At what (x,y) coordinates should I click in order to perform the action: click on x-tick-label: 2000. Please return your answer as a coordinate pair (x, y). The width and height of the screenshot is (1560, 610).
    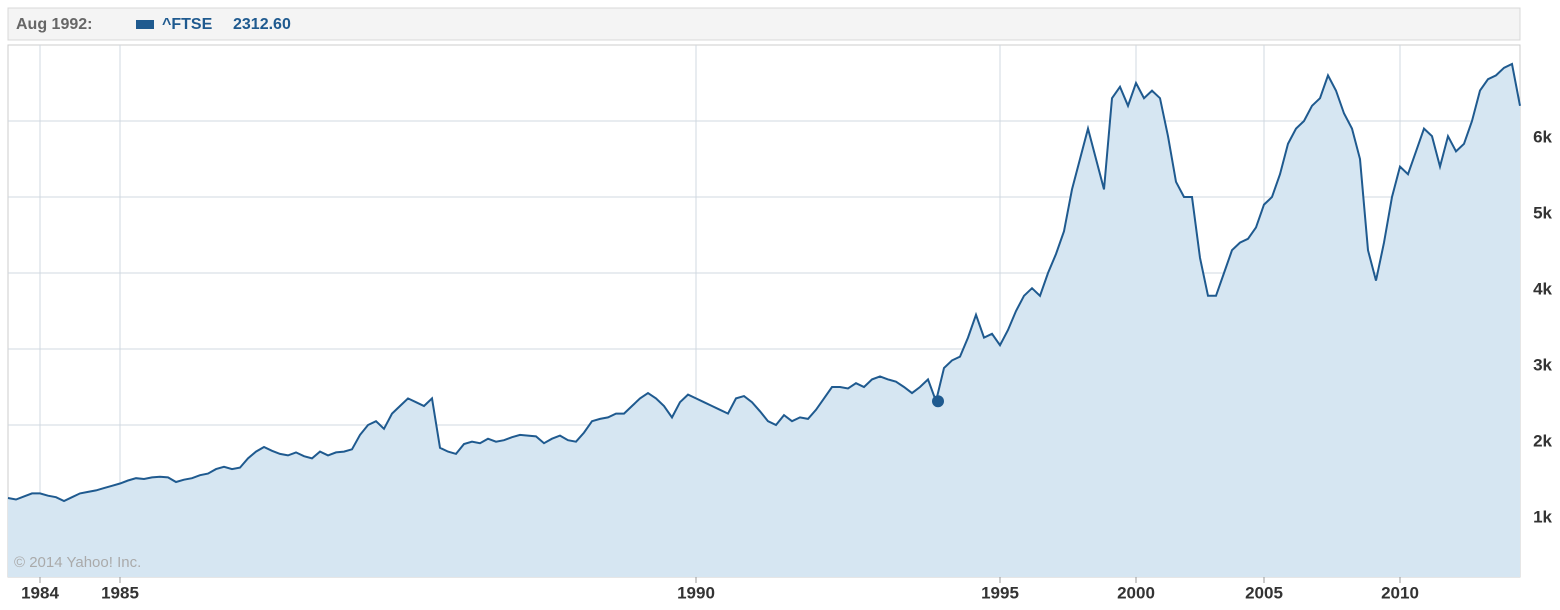
    Looking at the image, I should click on (1136, 592).